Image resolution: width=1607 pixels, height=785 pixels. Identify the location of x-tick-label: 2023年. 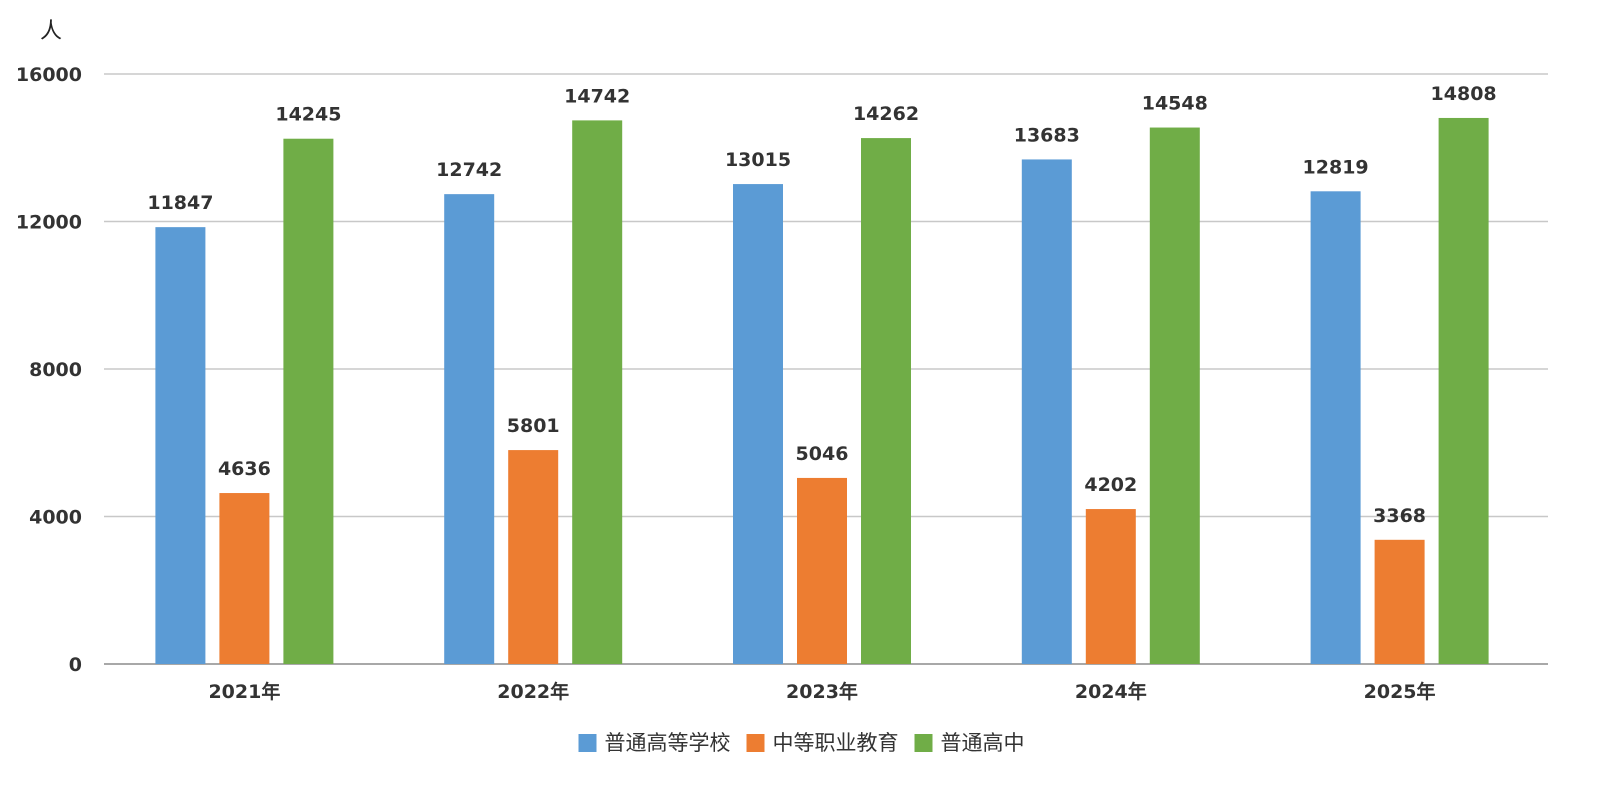
(822, 691).